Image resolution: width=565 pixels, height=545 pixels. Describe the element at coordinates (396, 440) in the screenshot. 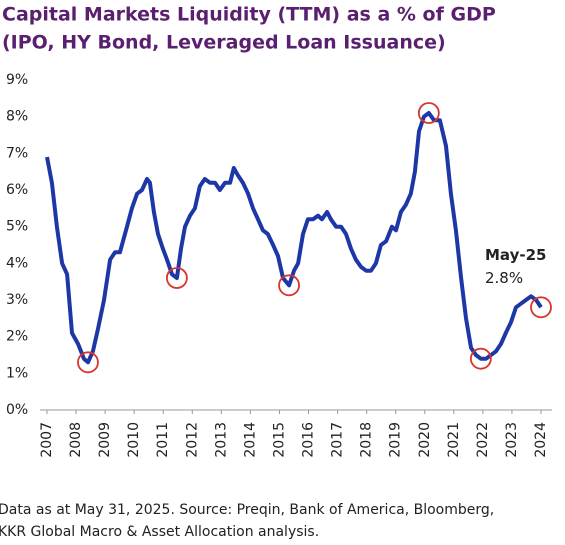

I see `x-tick-label: 2019` at that location.